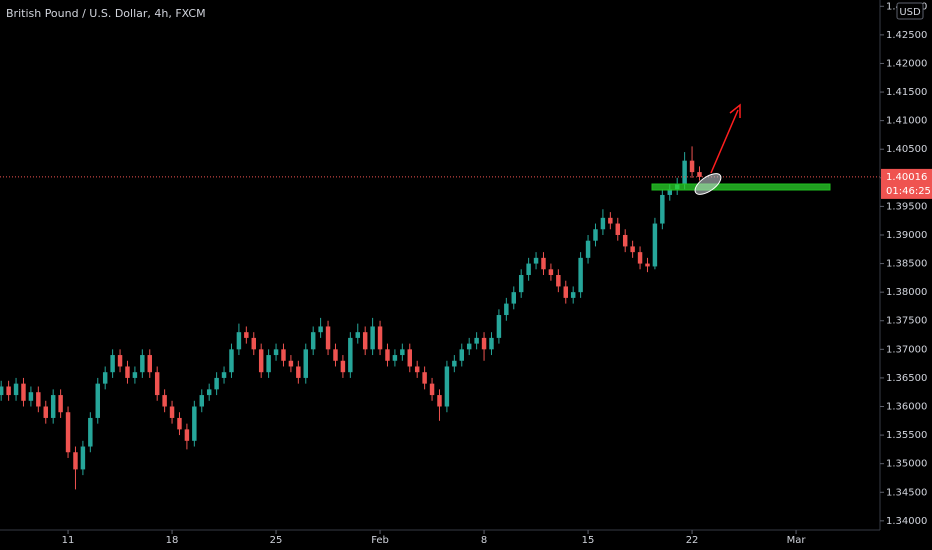 The width and height of the screenshot is (932, 550). Describe the element at coordinates (484, 540) in the screenshot. I see `x-tick-label: 8` at that location.